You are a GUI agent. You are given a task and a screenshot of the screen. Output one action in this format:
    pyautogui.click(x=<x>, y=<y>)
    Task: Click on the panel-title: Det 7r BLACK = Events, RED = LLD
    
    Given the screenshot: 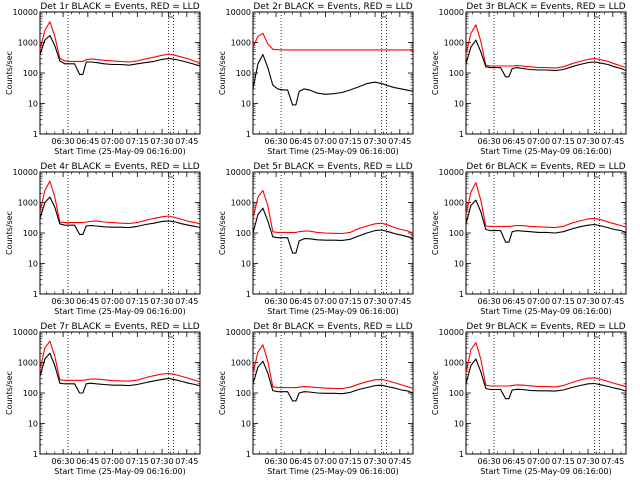 What is the action you would take?
    pyautogui.click(x=119, y=327)
    